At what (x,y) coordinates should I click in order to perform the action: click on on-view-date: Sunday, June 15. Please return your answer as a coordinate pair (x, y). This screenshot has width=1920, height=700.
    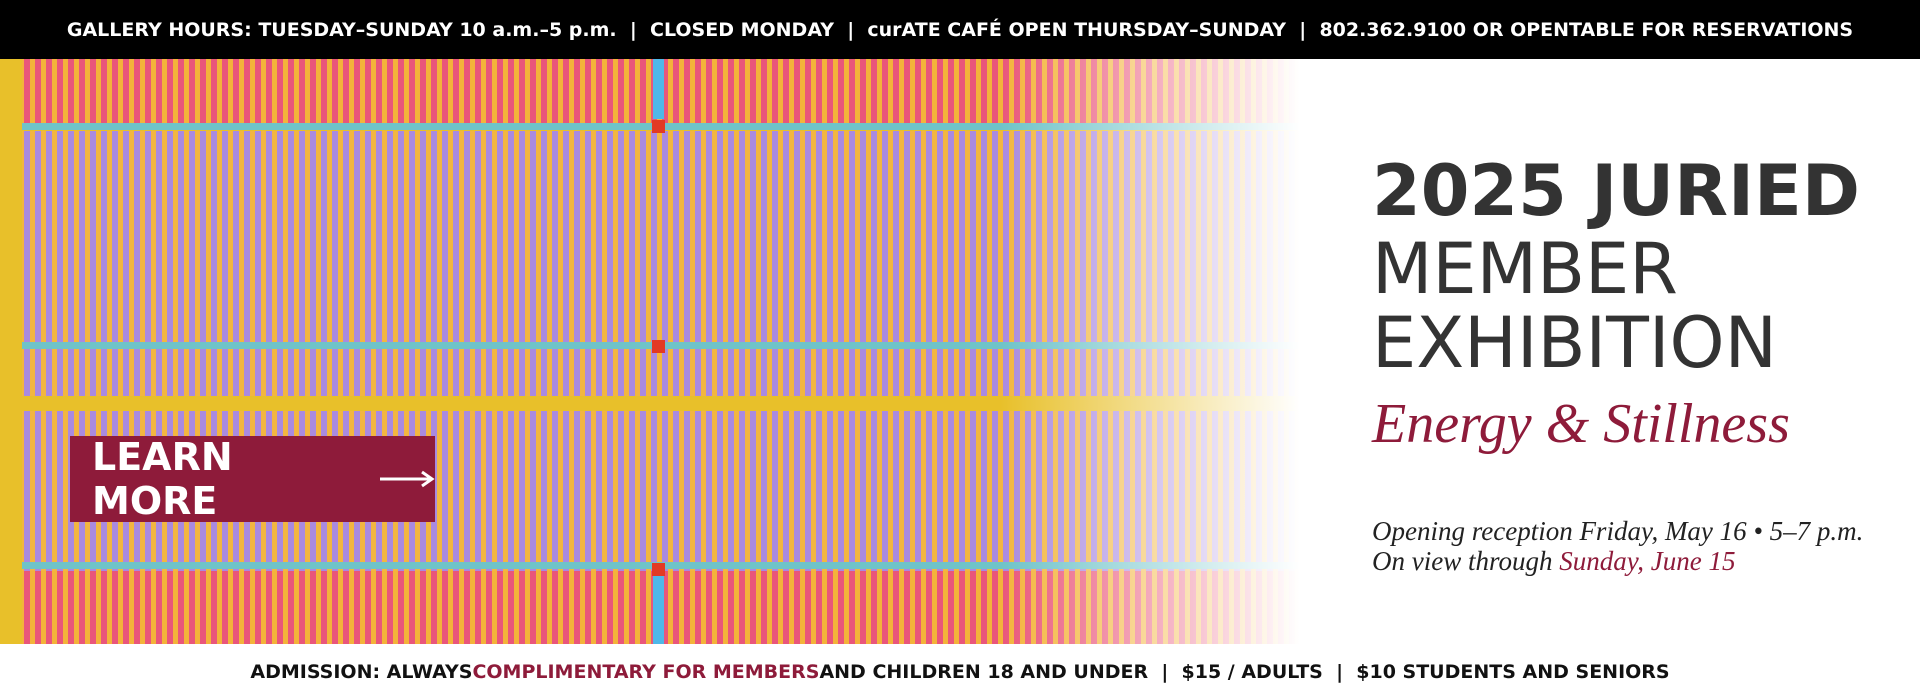
    Looking at the image, I should click on (1647, 561).